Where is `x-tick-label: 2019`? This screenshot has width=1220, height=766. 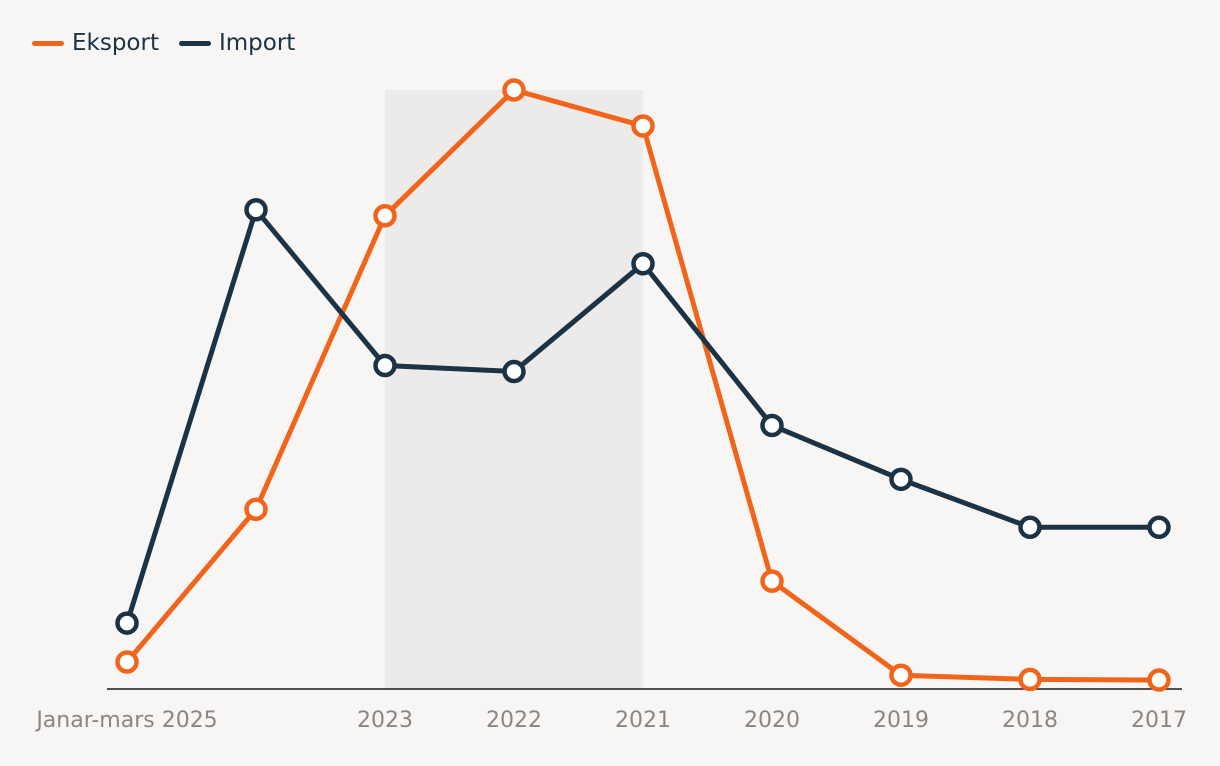
x-tick-label: 2019 is located at coordinates (901, 720).